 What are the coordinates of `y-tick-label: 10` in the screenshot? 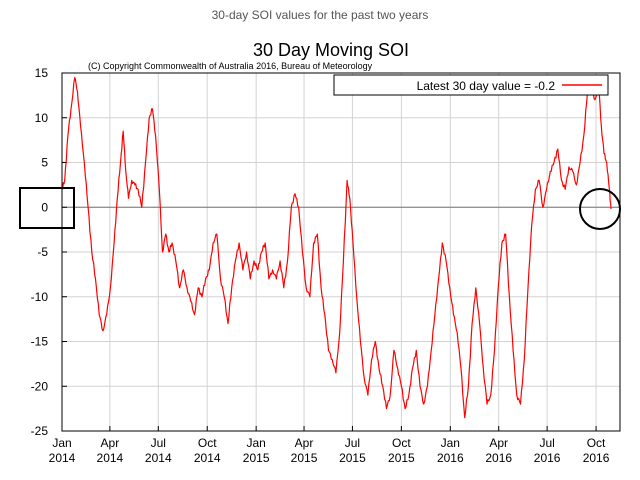 It's located at (42, 118).